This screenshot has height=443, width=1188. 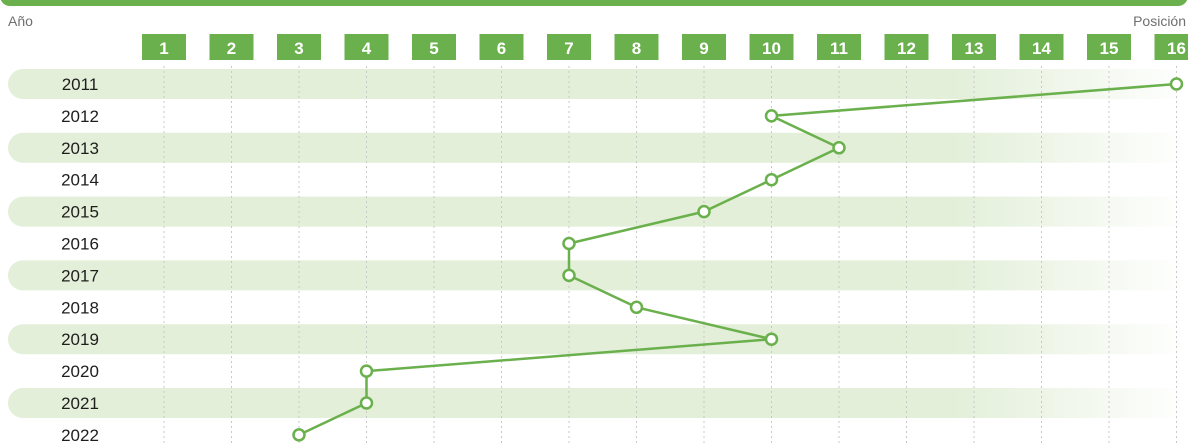 What do you see at coordinates (594, 3) in the screenshot?
I see `top-banner-bar` at bounding box center [594, 3].